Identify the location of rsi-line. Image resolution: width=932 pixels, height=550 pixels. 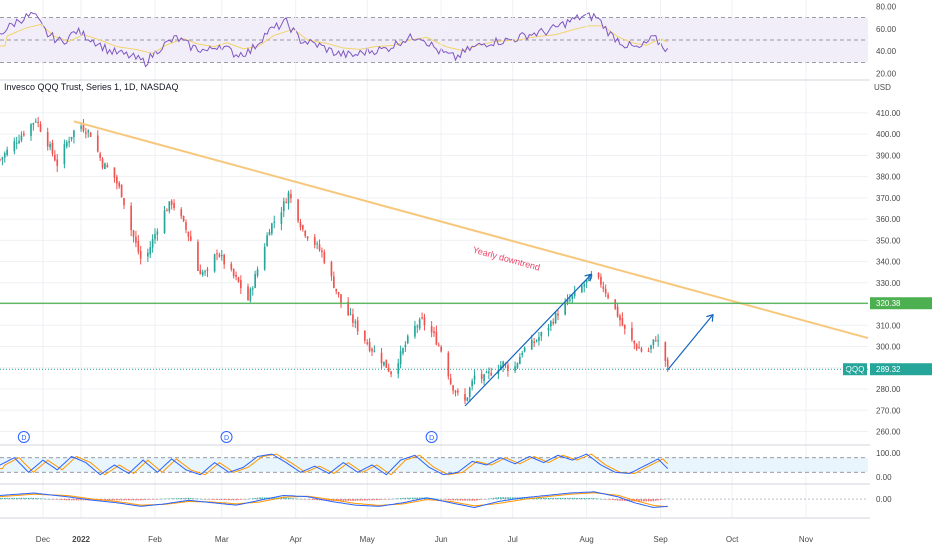
(334, 39).